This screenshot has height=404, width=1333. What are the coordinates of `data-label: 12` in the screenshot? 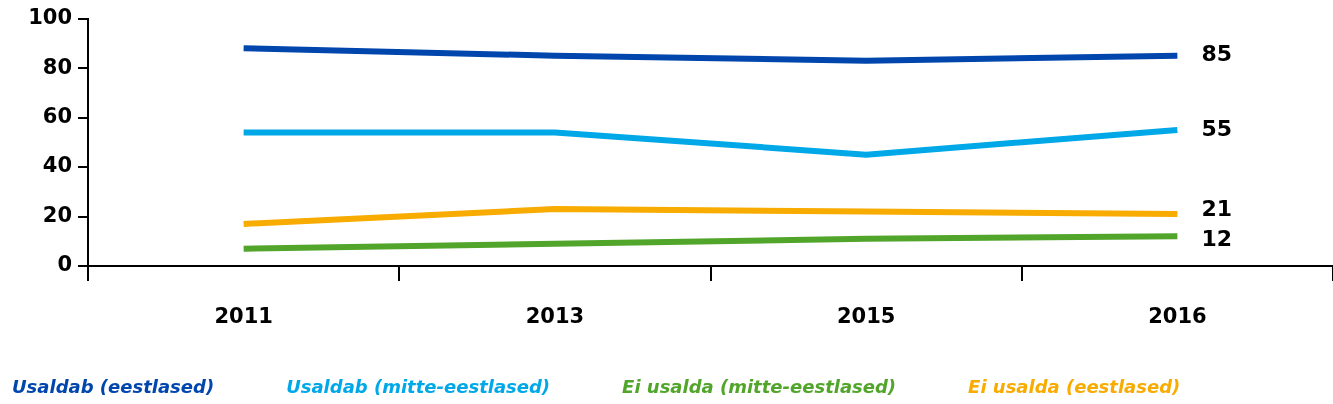 It's located at (1216, 238).